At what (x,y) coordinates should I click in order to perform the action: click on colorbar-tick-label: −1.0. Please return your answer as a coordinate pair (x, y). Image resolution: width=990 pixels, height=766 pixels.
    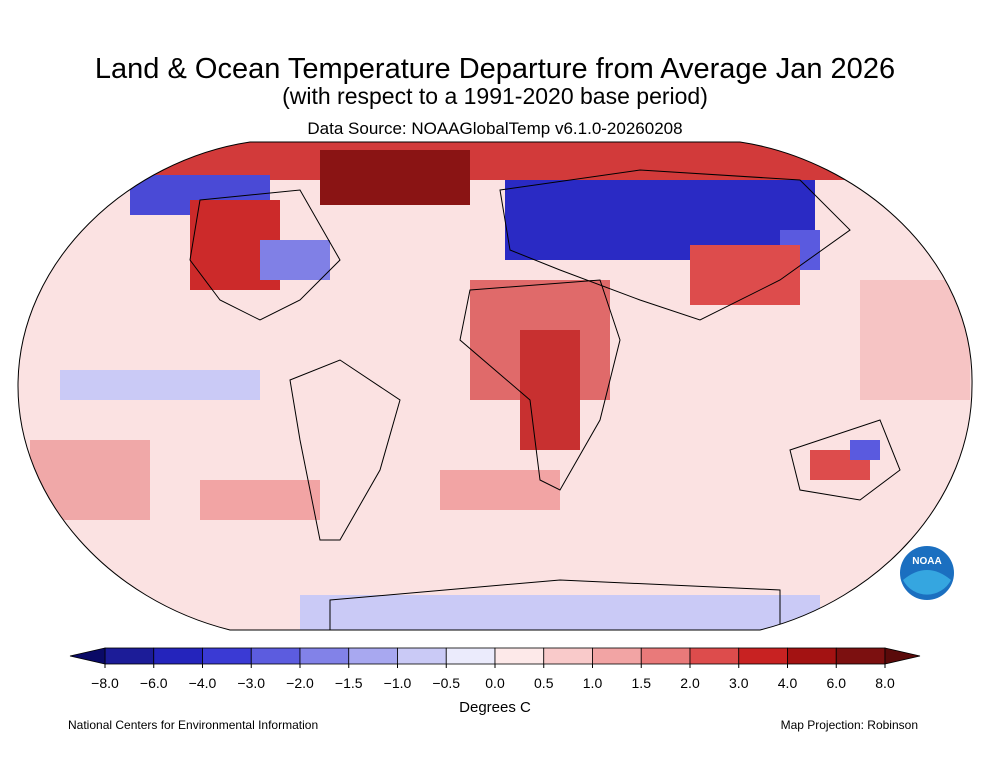
    Looking at the image, I should click on (398, 683).